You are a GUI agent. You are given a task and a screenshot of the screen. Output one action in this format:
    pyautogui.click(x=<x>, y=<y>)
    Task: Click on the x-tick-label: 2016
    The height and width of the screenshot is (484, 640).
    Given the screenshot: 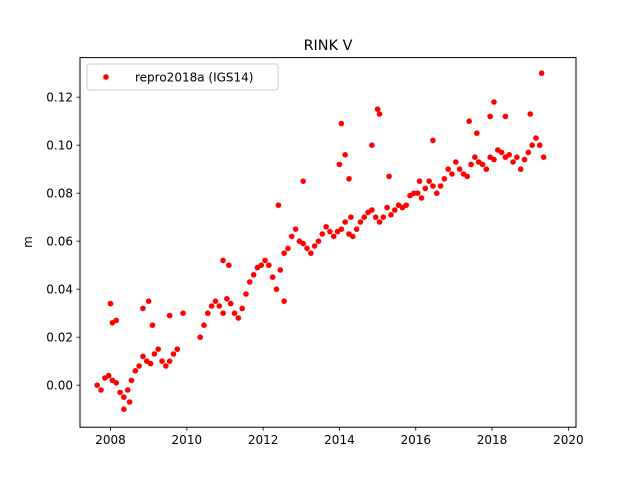 What is the action you would take?
    pyautogui.click(x=415, y=440)
    